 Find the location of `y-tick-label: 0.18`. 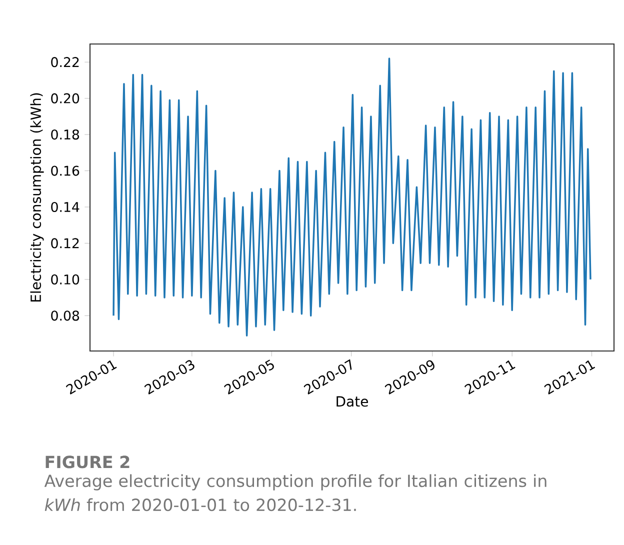

y-tick-label: 0.18 is located at coordinates (65, 134).